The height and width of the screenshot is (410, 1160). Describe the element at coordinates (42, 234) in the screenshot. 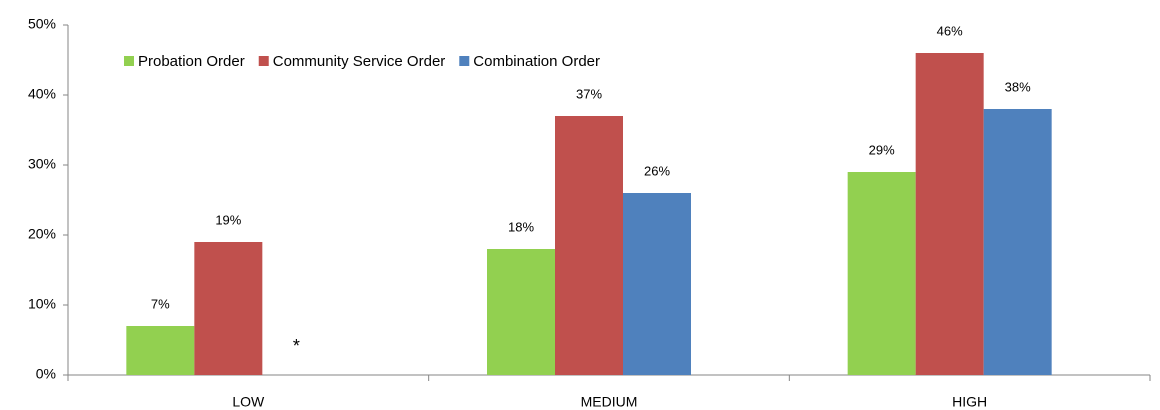

I see `y-tick-label: 20%` at that location.